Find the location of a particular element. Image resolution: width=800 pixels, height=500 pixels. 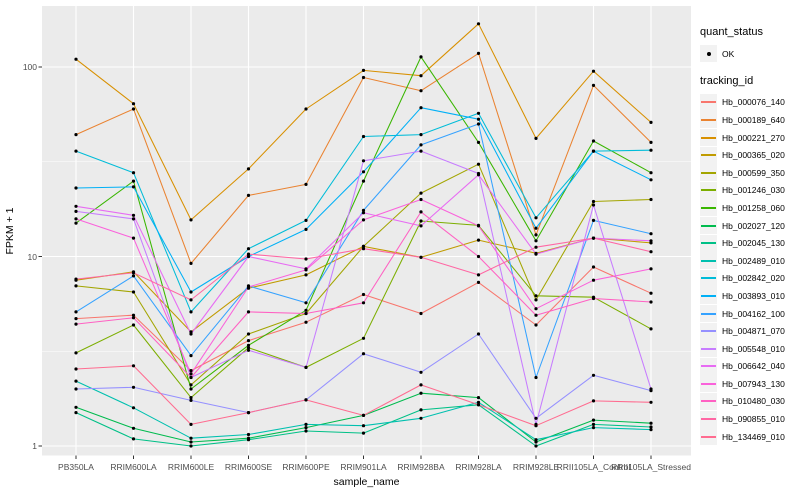

legend-entry-label: Hb_005548_010 is located at coordinates (753, 348).